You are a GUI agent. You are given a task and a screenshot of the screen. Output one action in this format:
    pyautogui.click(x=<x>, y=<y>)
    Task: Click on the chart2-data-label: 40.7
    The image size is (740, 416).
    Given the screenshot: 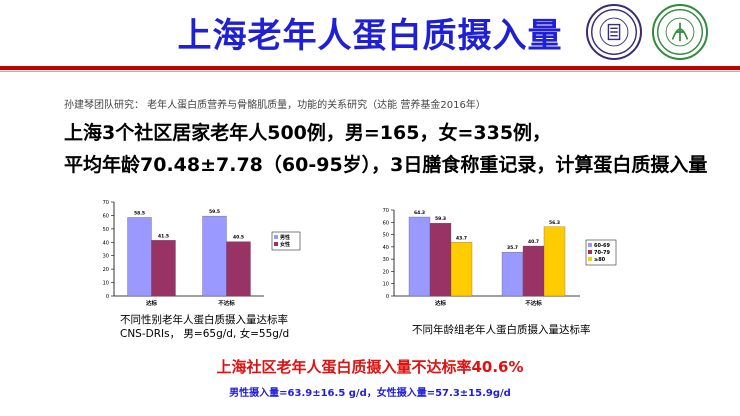 What is the action you would take?
    pyautogui.click(x=533, y=242)
    